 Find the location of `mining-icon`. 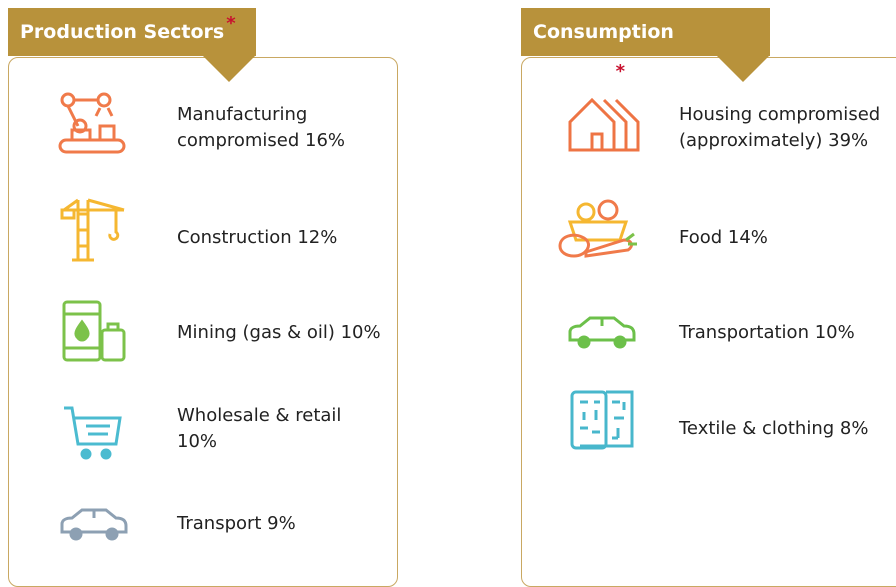

mining-icon is located at coordinates (94, 331).